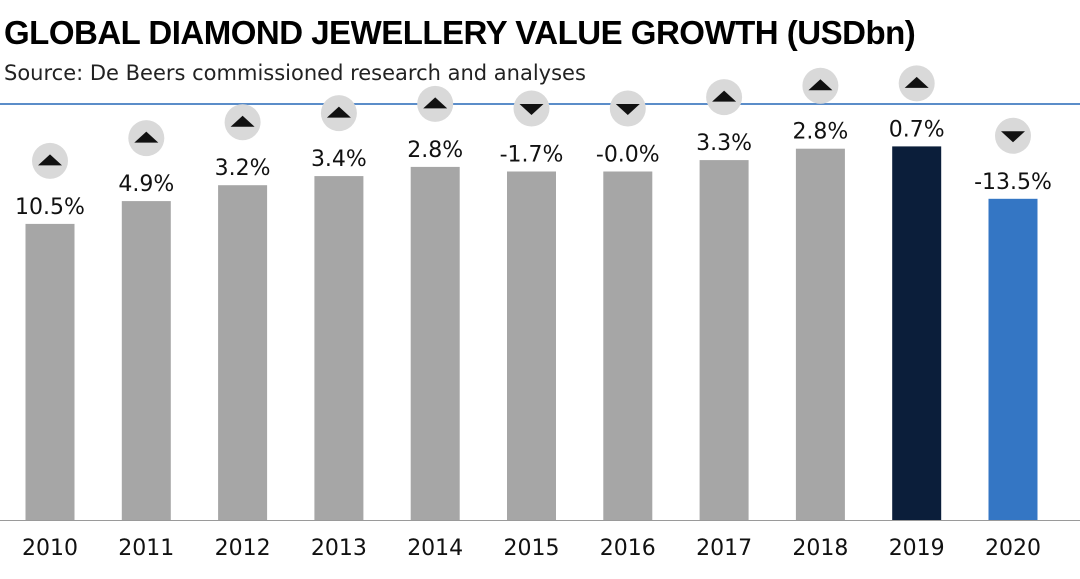 This screenshot has height=579, width=1080. What do you see at coordinates (627, 109) in the screenshot?
I see `arrow-down-icon-2016` at bounding box center [627, 109].